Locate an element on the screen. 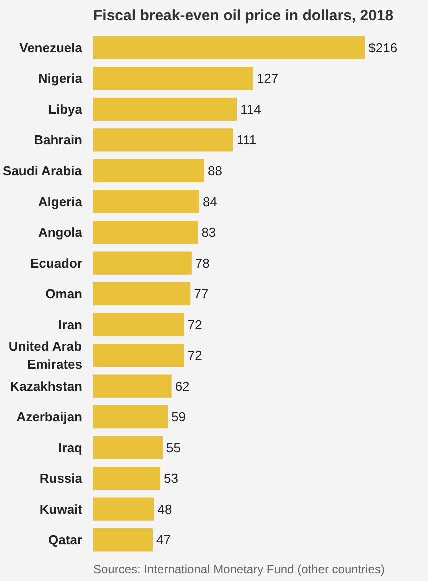  data-label: 62 is located at coordinates (182, 386).